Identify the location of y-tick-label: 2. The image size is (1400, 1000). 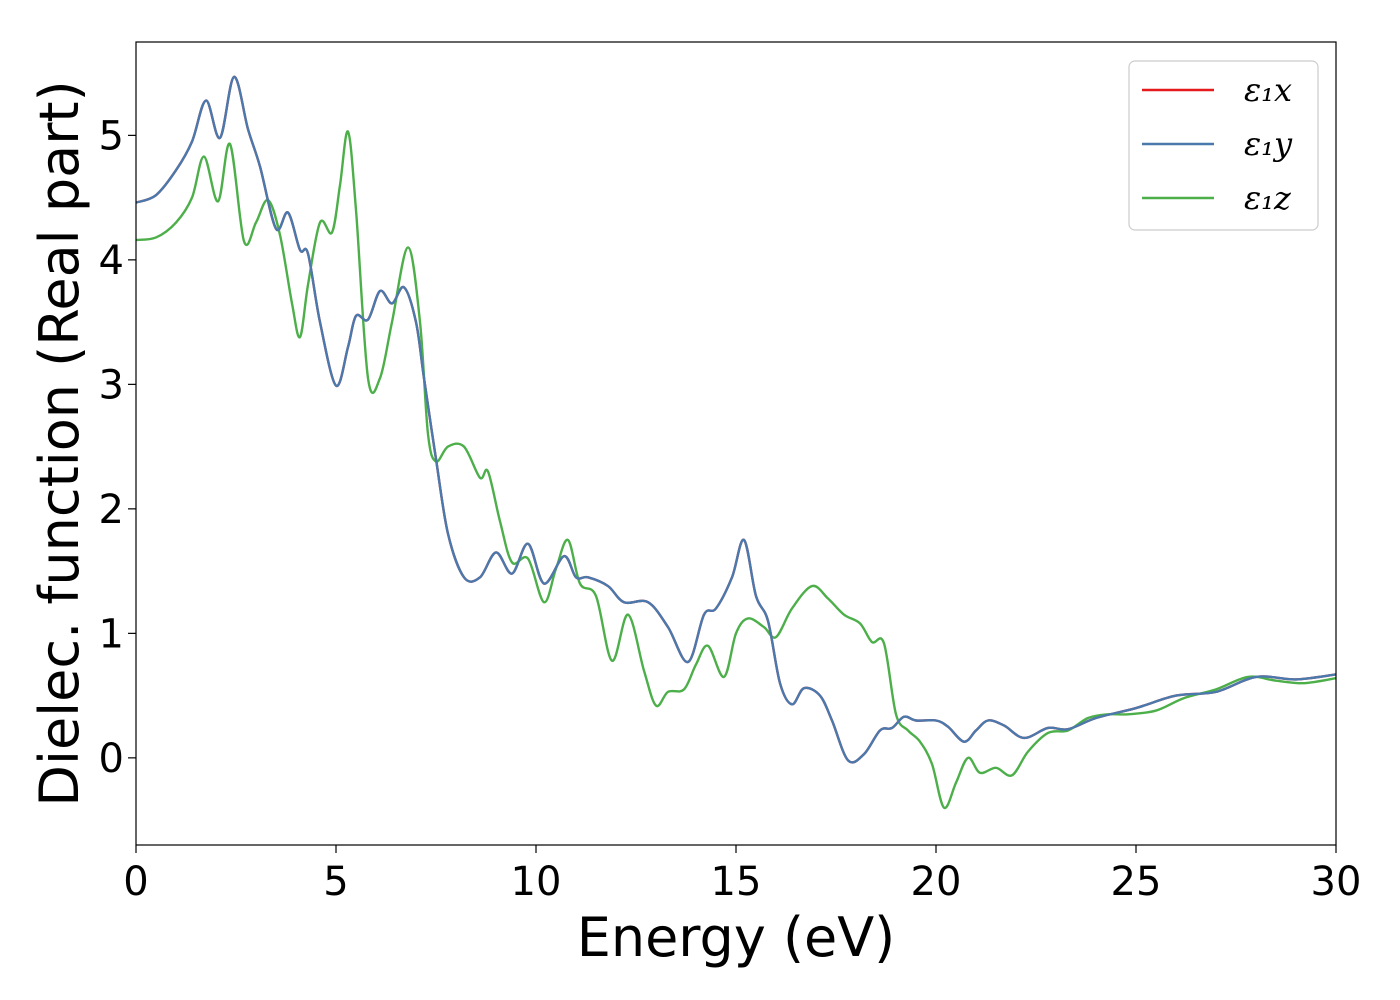
(111, 510).